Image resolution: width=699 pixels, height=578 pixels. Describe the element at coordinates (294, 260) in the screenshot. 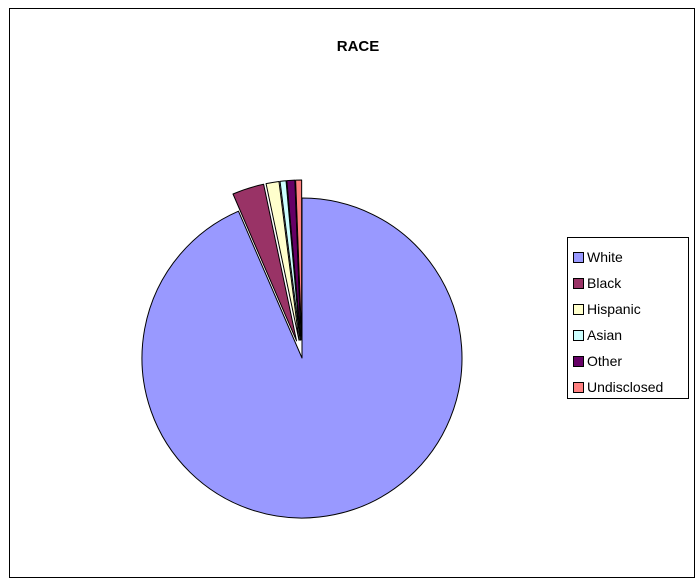

I see `pie-slice-other` at that location.